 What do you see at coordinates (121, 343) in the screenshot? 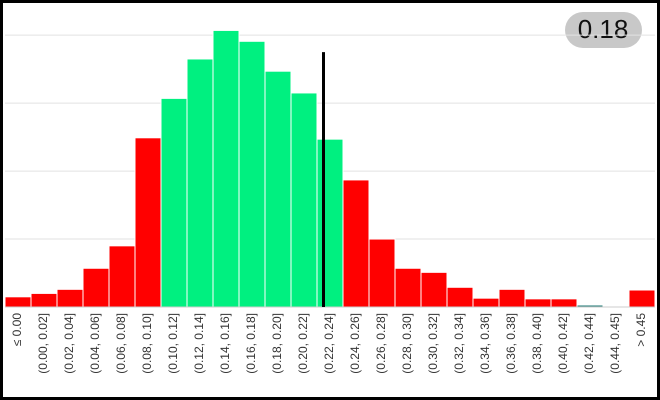
I see `x-tick-label: (0.06, 0.08]` at bounding box center [121, 343].